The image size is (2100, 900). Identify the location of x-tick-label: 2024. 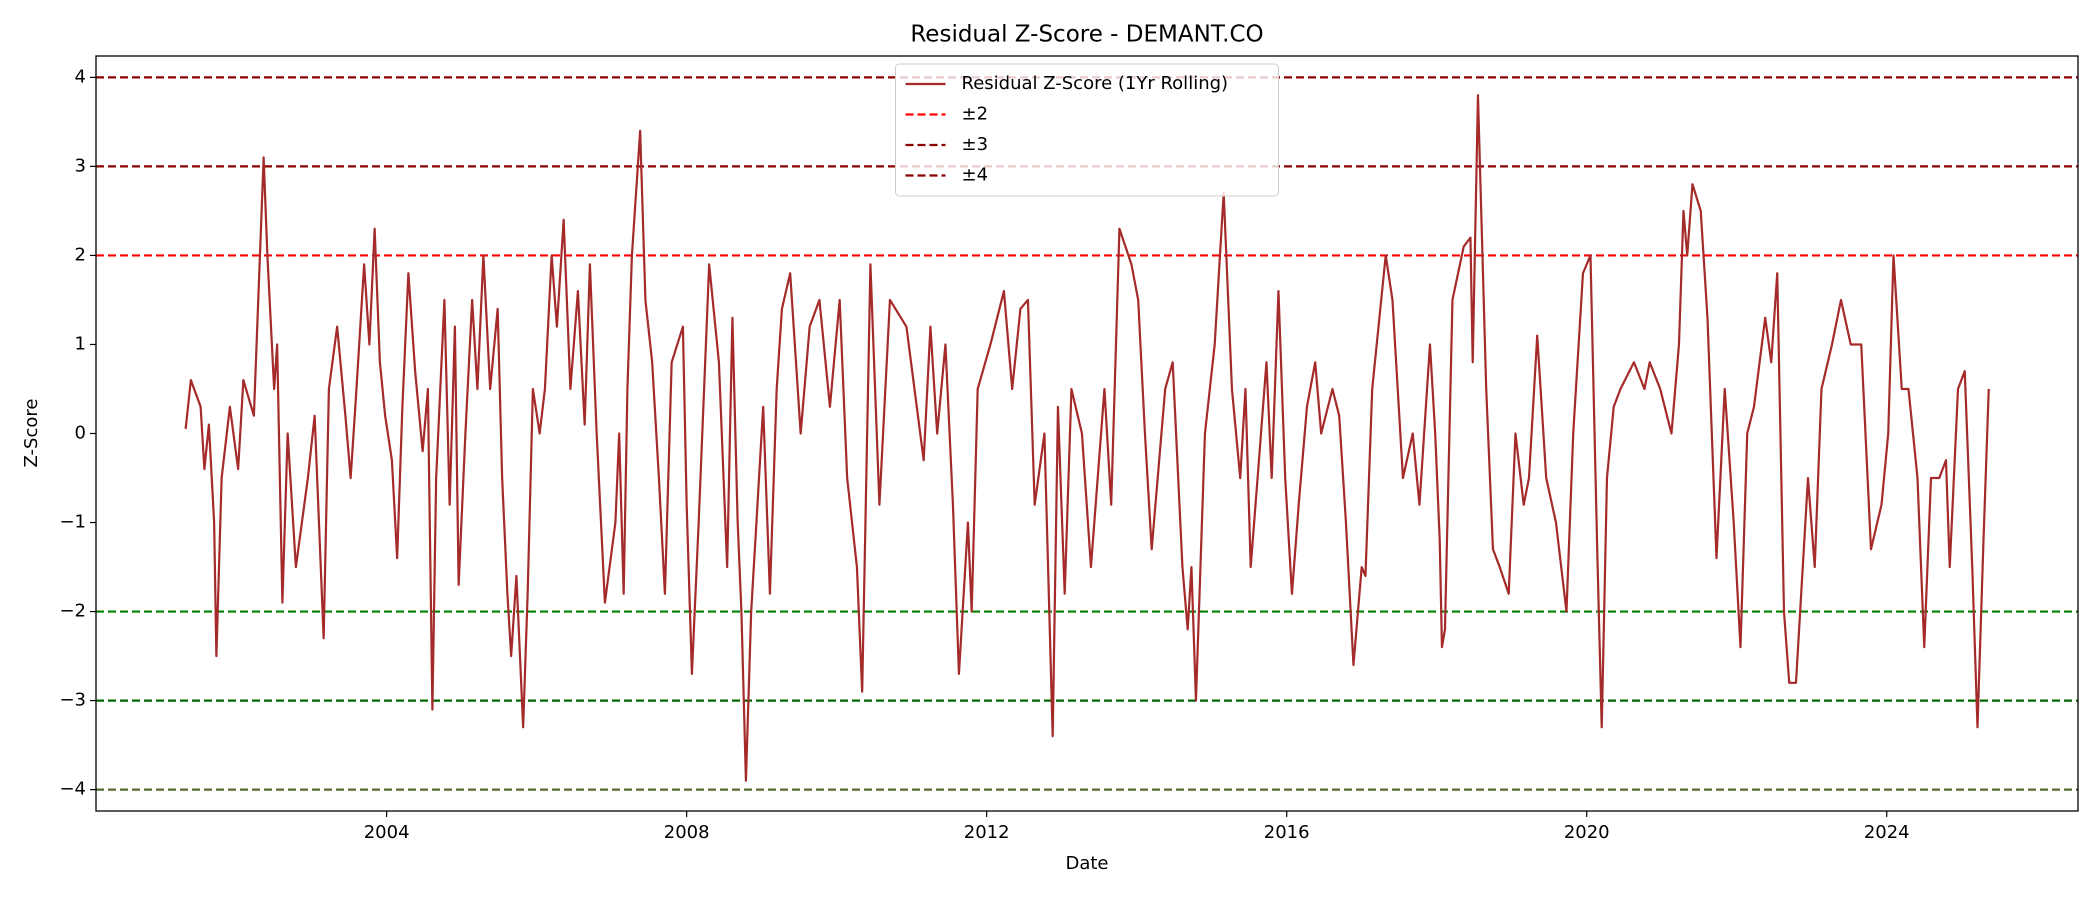
(1887, 832).